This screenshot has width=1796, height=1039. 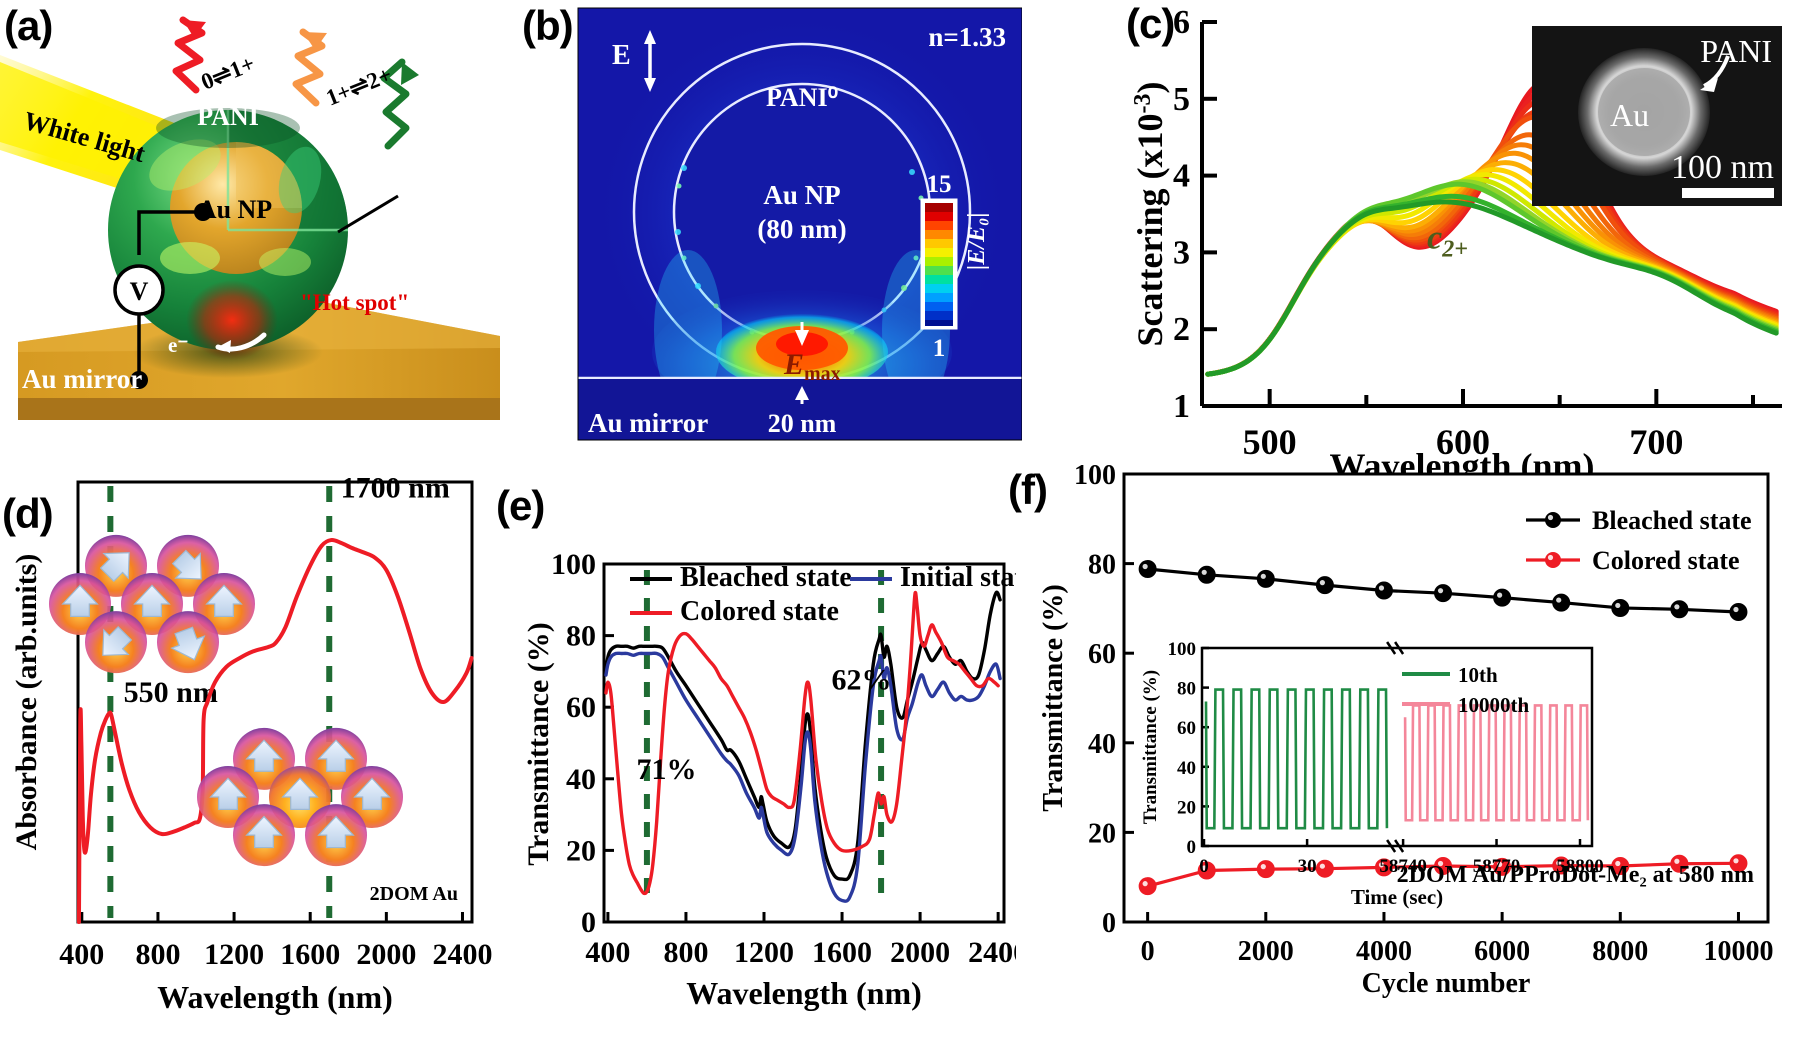 I want to click on legend-label-2: Colored state, so click(x=759, y=611).